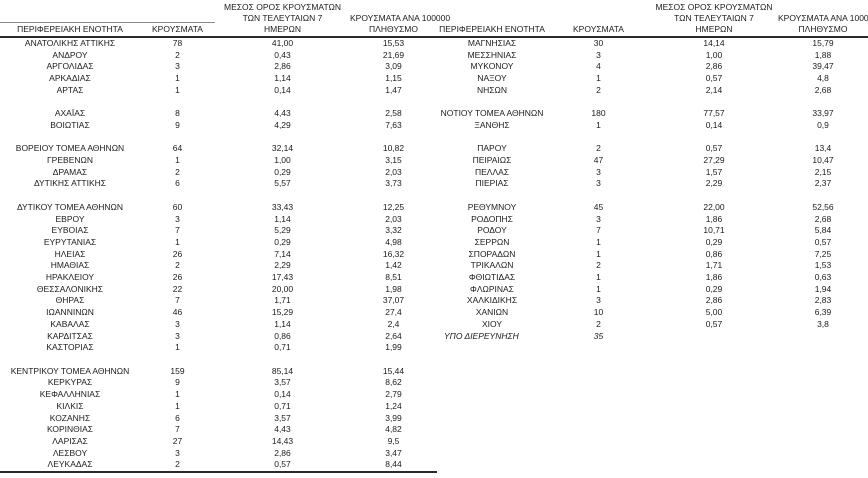 The width and height of the screenshot is (868, 478). What do you see at coordinates (70, 312) in the screenshot?
I see `cell-regional-unit: ΙΩΑΝΝΙΝΩΝ` at bounding box center [70, 312].